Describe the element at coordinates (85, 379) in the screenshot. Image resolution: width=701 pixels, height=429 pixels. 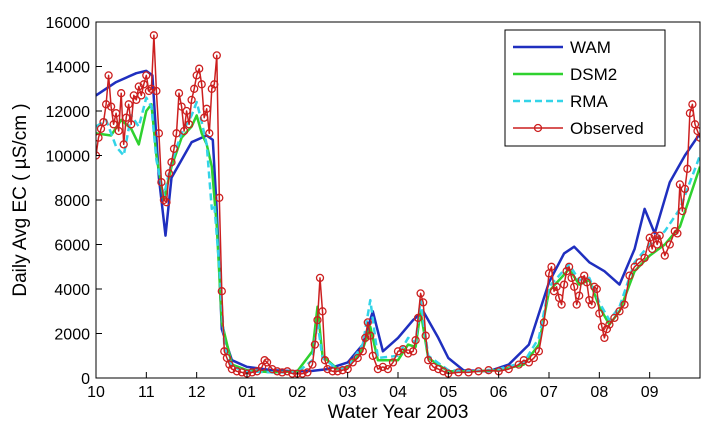
I see `y-tick-label: 0` at that location.